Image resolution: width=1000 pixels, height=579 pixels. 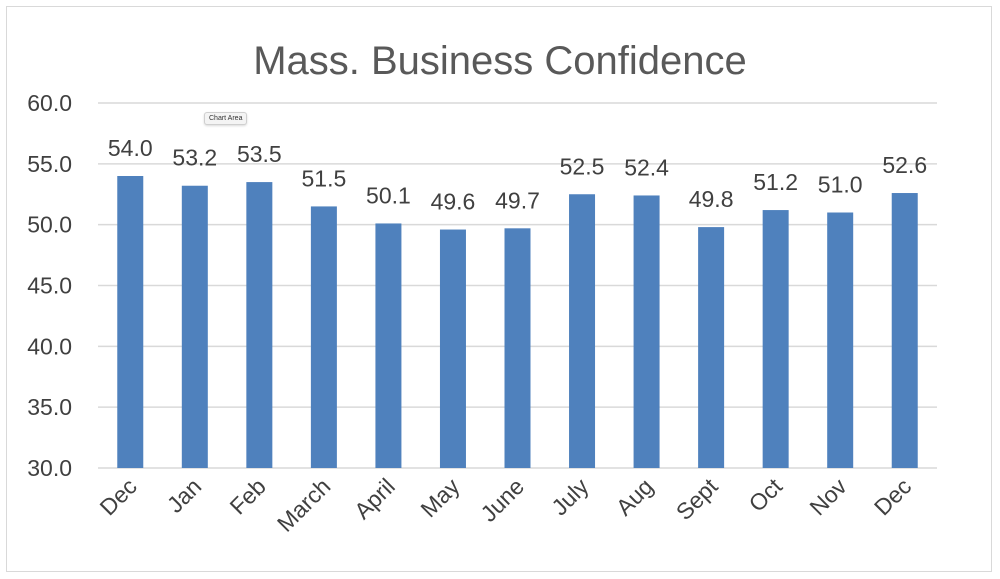 What do you see at coordinates (452, 348) in the screenshot?
I see `bar-may` at bounding box center [452, 348].